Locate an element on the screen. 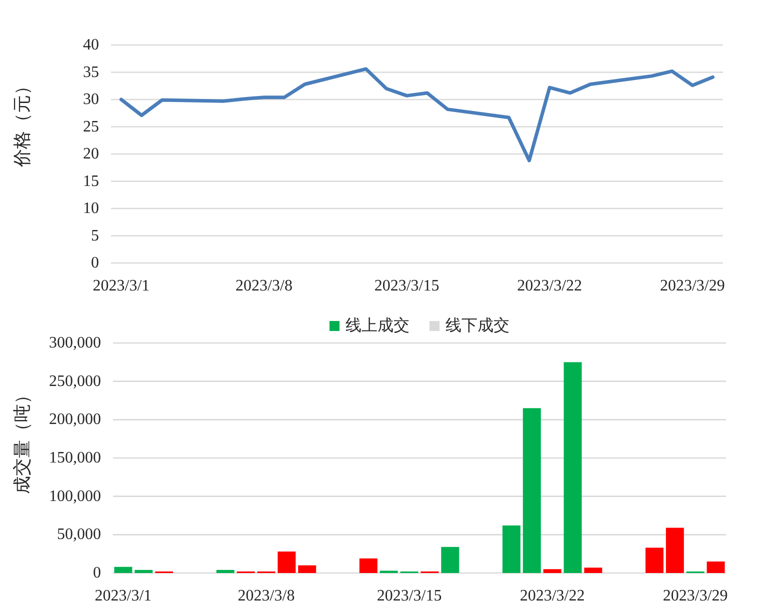 This screenshot has height=615, width=759. y-tick-label: 20 is located at coordinates (91, 154).